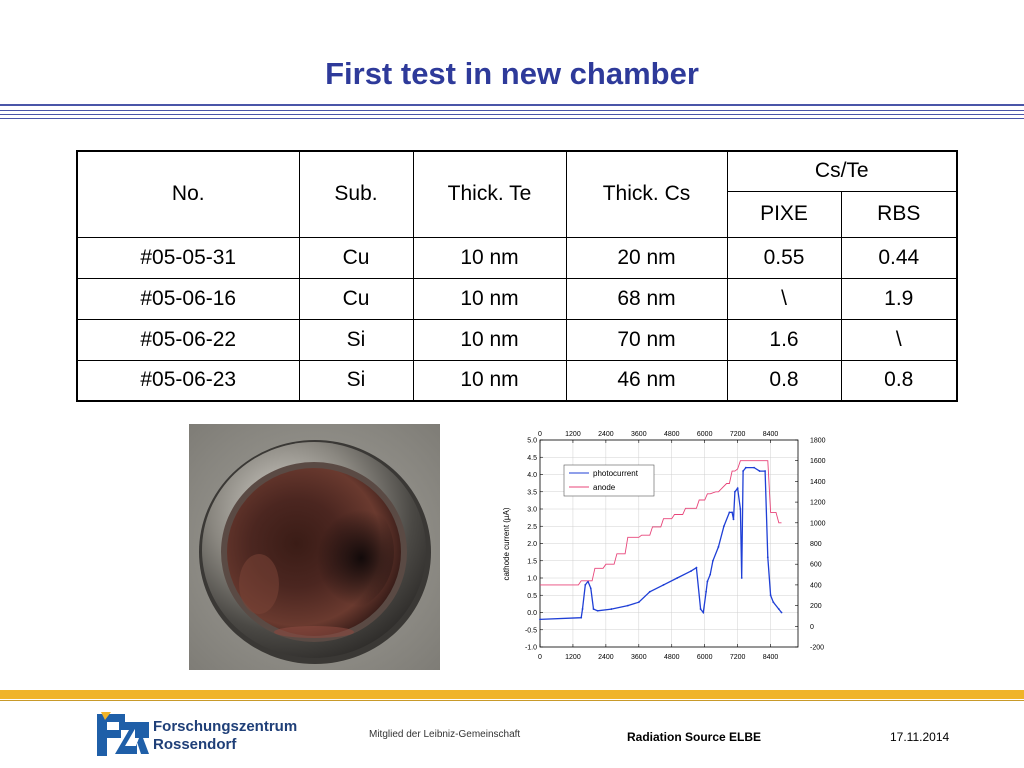 This screenshot has width=1024, height=768. Describe the element at coordinates (356, 194) in the screenshot. I see `header-sub: Sub.` at that location.